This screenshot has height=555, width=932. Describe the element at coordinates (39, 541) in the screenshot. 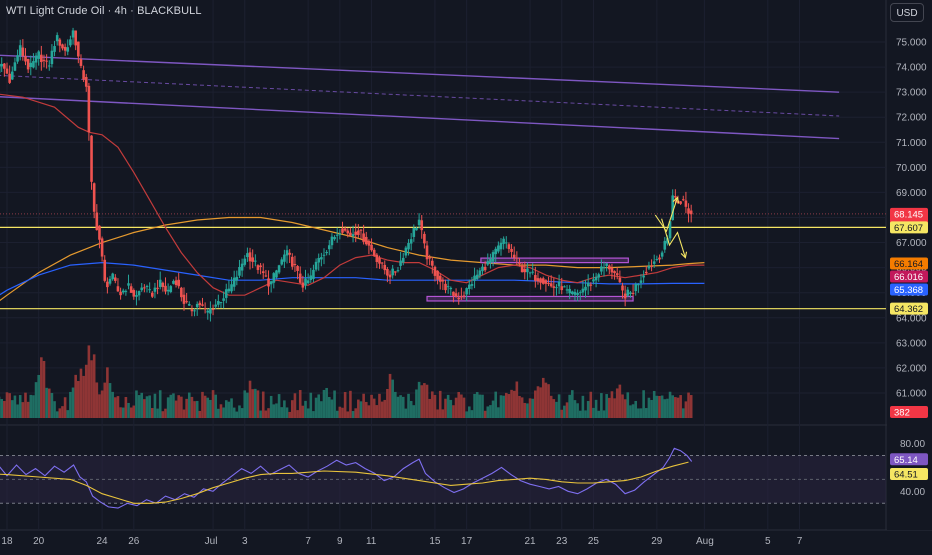

I see `time-tick-label: 20` at that location.